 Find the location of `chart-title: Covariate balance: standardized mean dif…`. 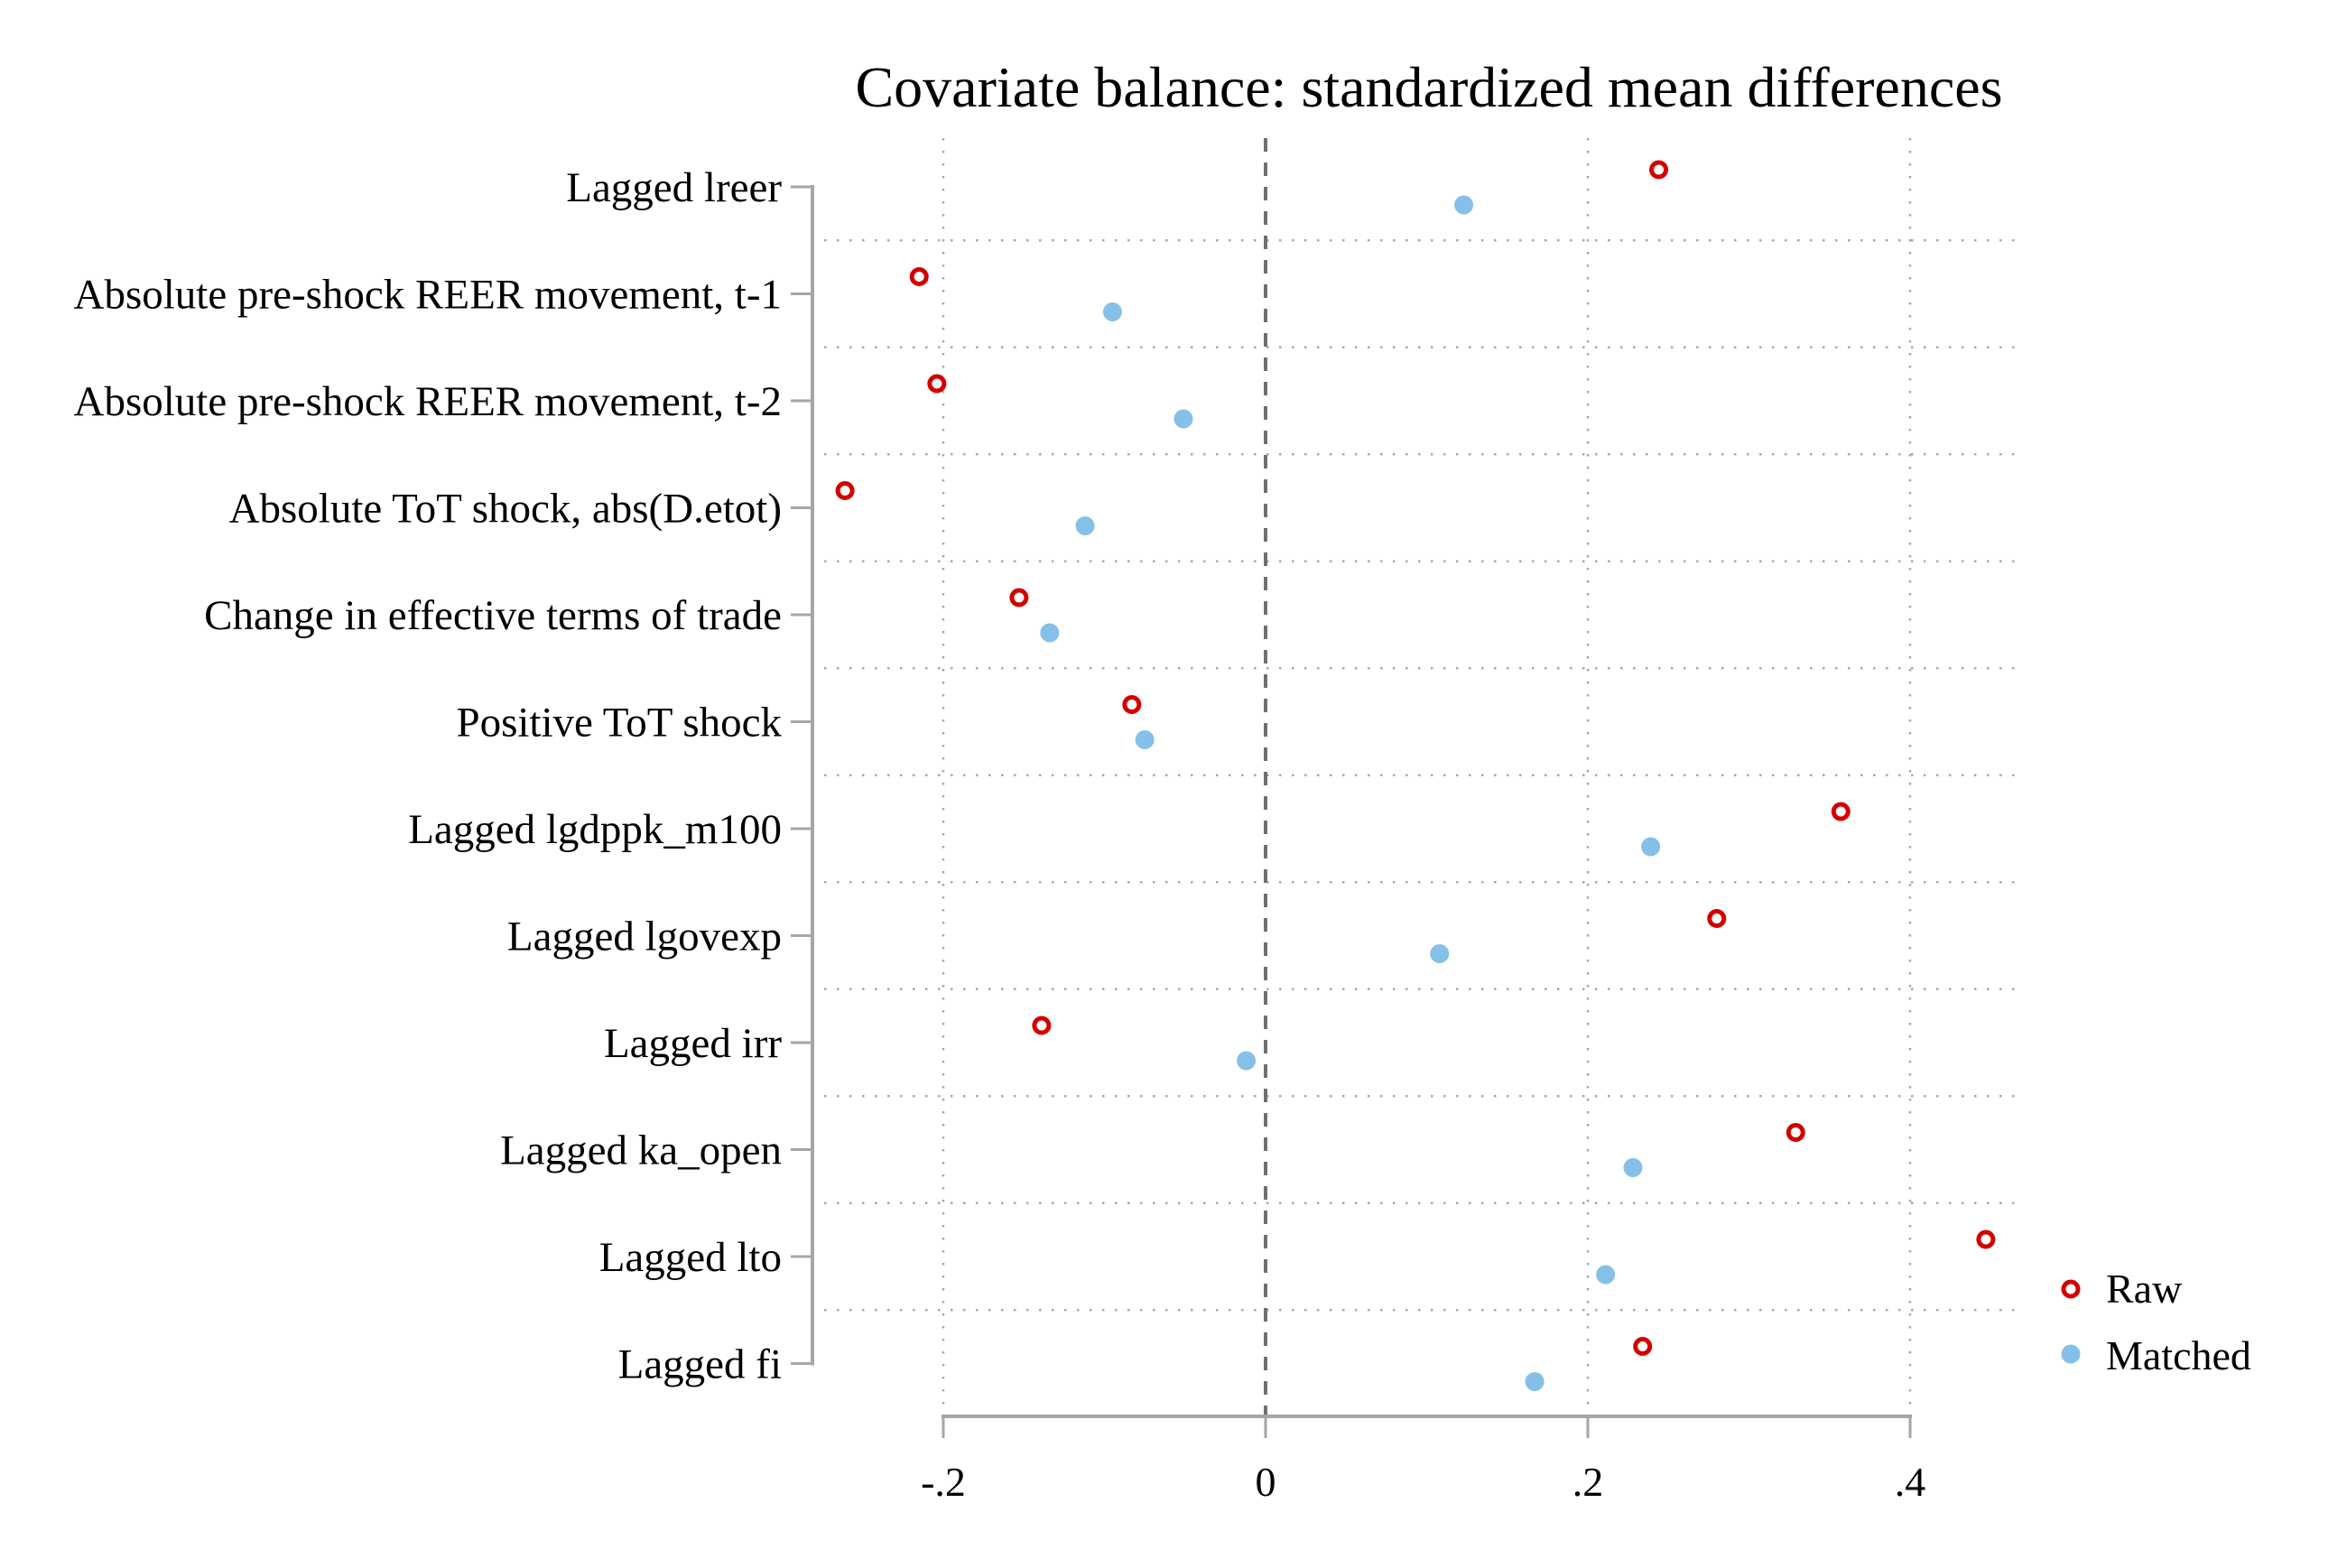

chart-title: Covariate balance: standardized mean dif… is located at coordinates (1428, 87).